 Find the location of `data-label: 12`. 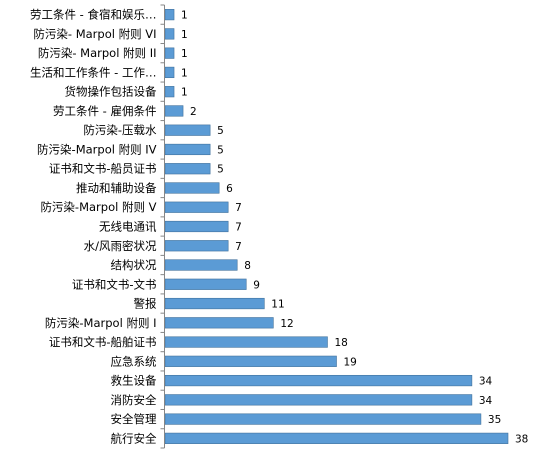

data-label: 12 is located at coordinates (286, 324).